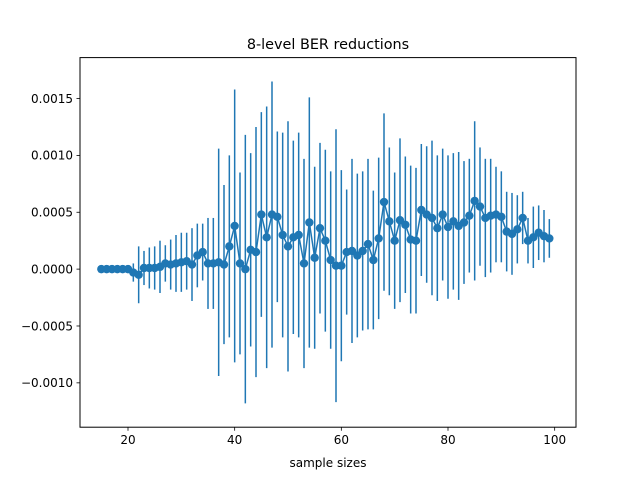 The width and height of the screenshot is (640, 480). Describe the element at coordinates (52, 99) in the screenshot. I see `y-tick-label: 0.0015` at that location.